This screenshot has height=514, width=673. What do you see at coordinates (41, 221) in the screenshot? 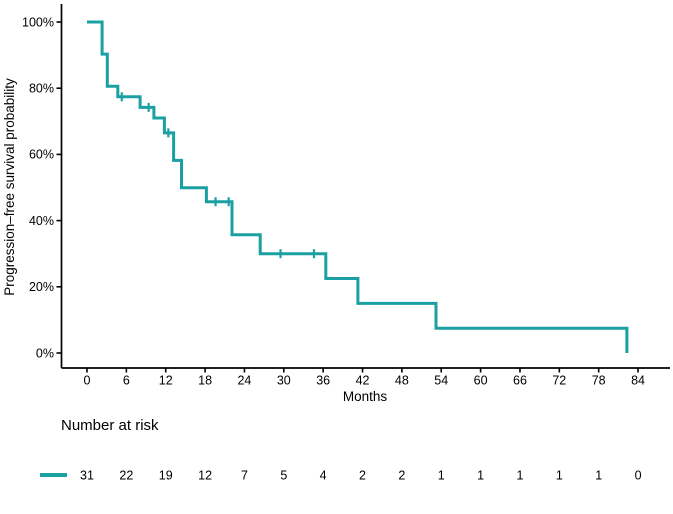
I see `y-tick-label: 40%` at bounding box center [41, 221].